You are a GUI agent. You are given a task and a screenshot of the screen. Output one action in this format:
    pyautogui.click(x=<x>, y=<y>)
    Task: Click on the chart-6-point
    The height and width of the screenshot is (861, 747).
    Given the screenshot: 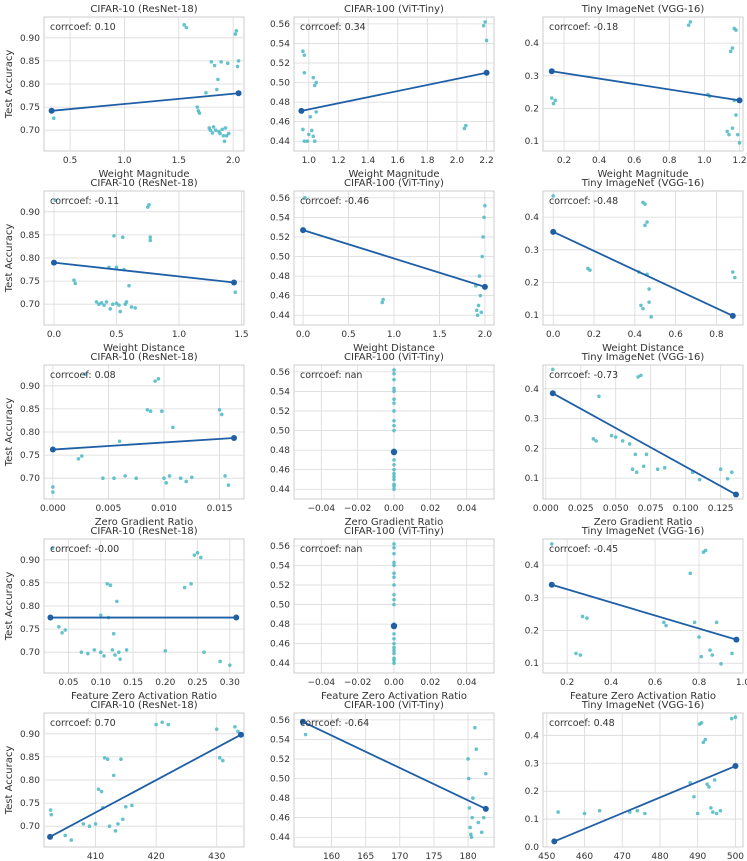 What is the action you would take?
    pyautogui.click(x=649, y=302)
    